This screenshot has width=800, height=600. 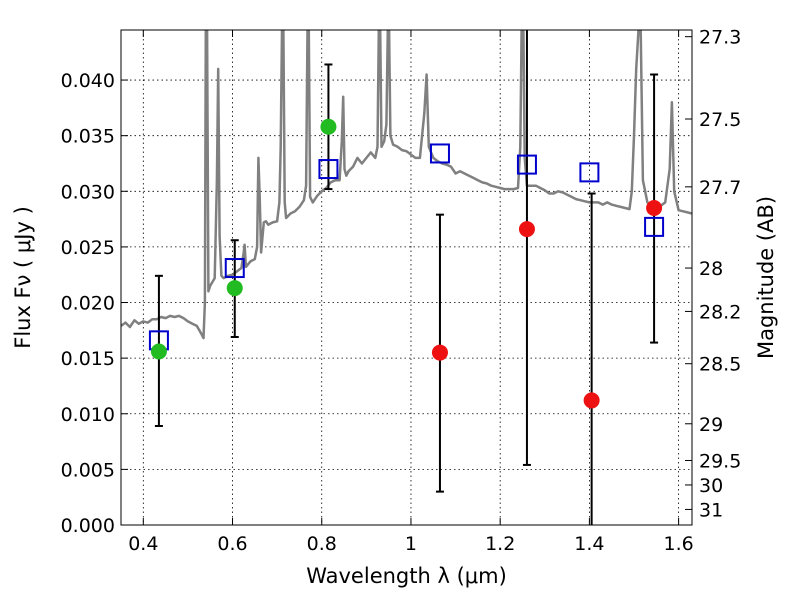 I want to click on x-tick-label: 0.4, so click(x=143, y=544).